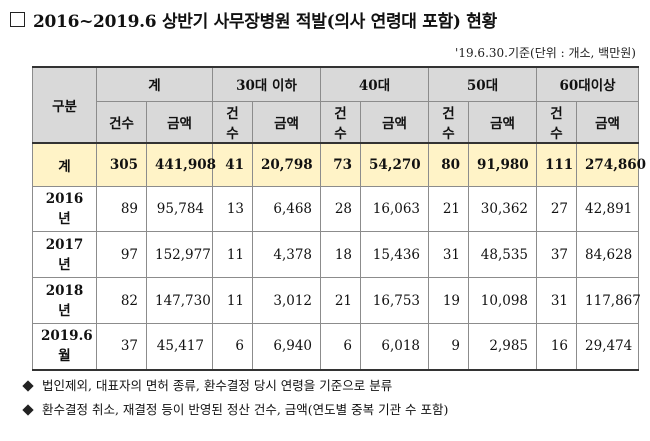 This screenshot has width=650, height=441. Describe the element at coordinates (608, 346) in the screenshot. I see `cell-amount: 29,474` at that location.